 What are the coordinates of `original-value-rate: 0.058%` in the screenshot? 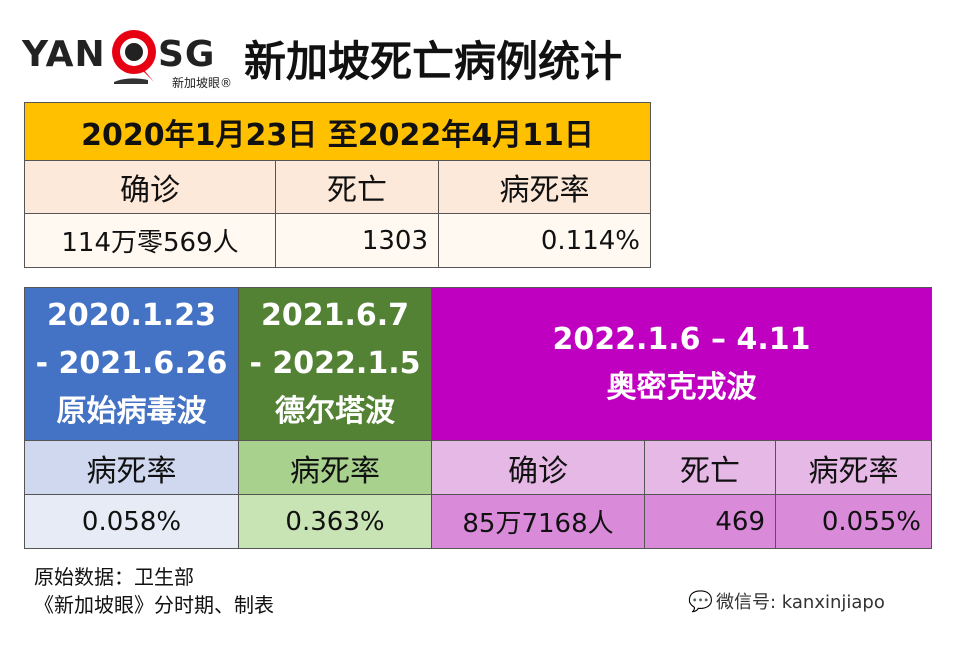 It's located at (131, 521).